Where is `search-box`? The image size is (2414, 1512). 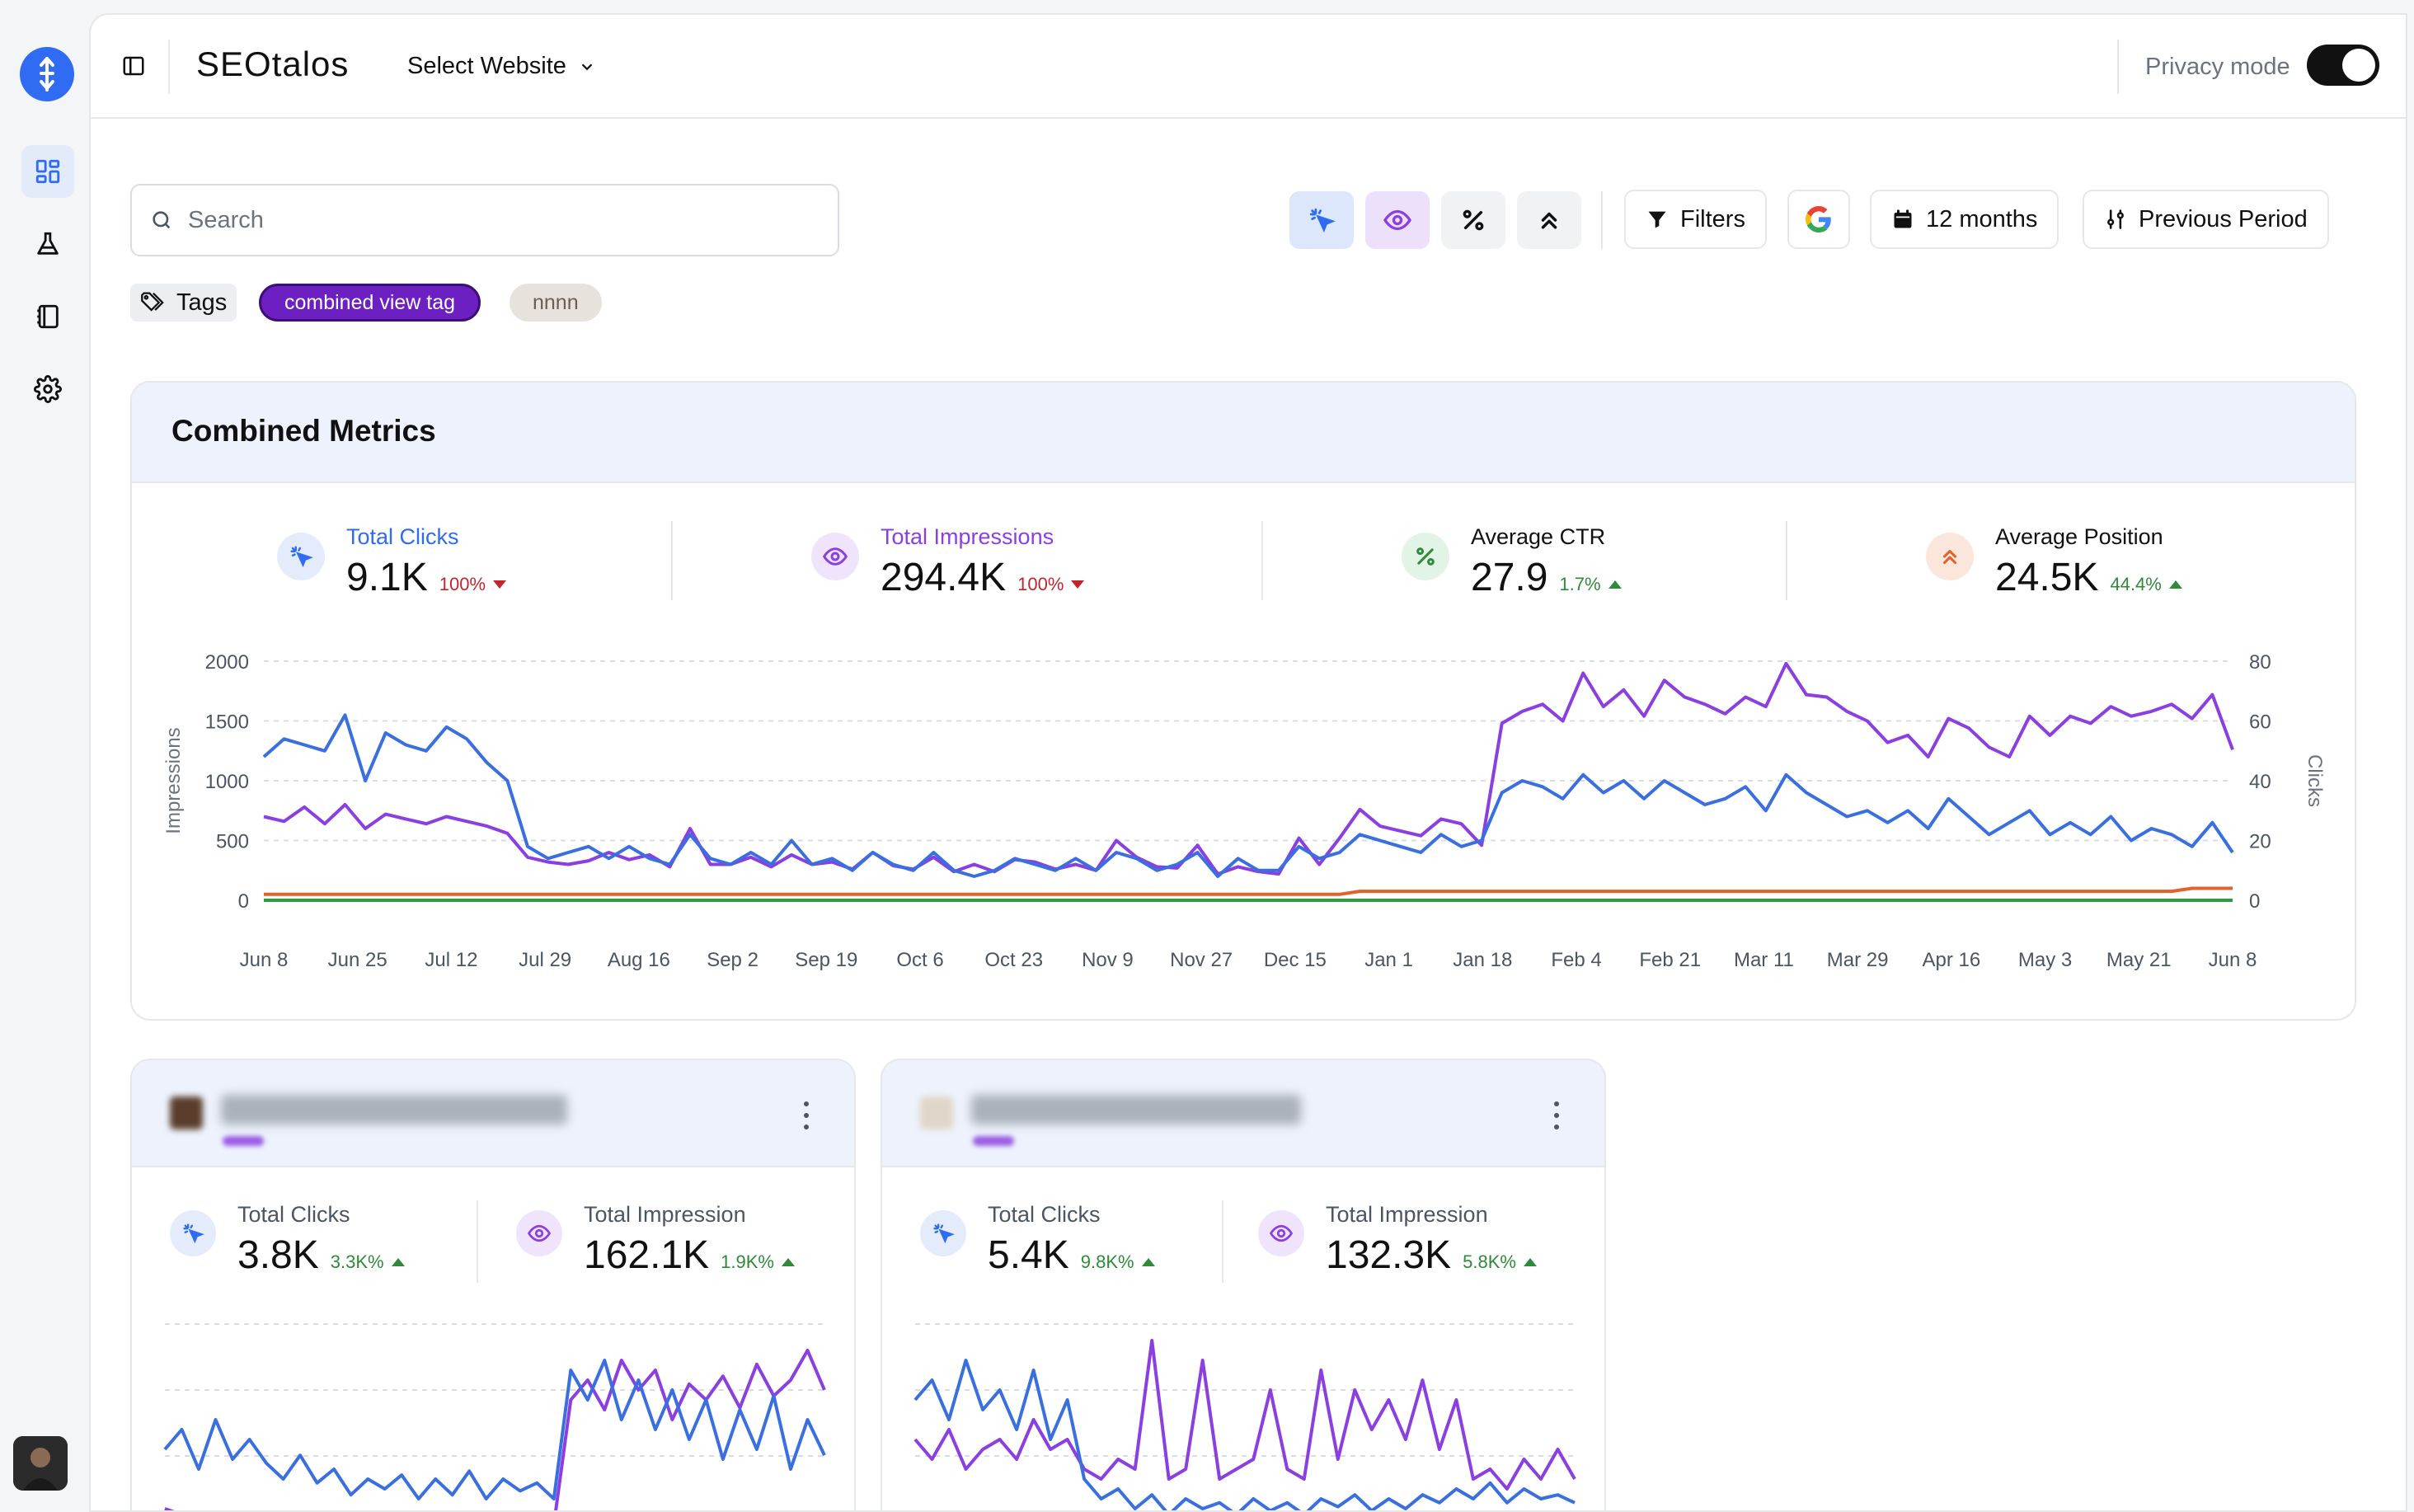
search-box is located at coordinates (484, 220).